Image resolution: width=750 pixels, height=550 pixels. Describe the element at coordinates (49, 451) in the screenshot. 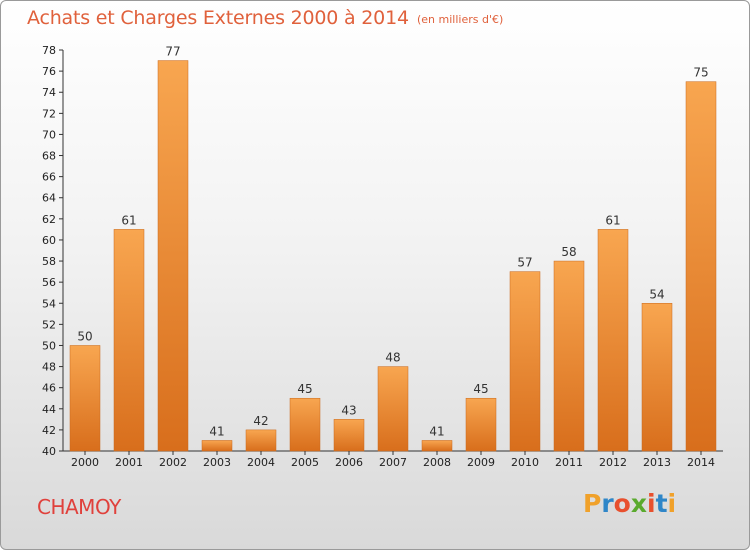

I see `y-tick-label: 40` at that location.